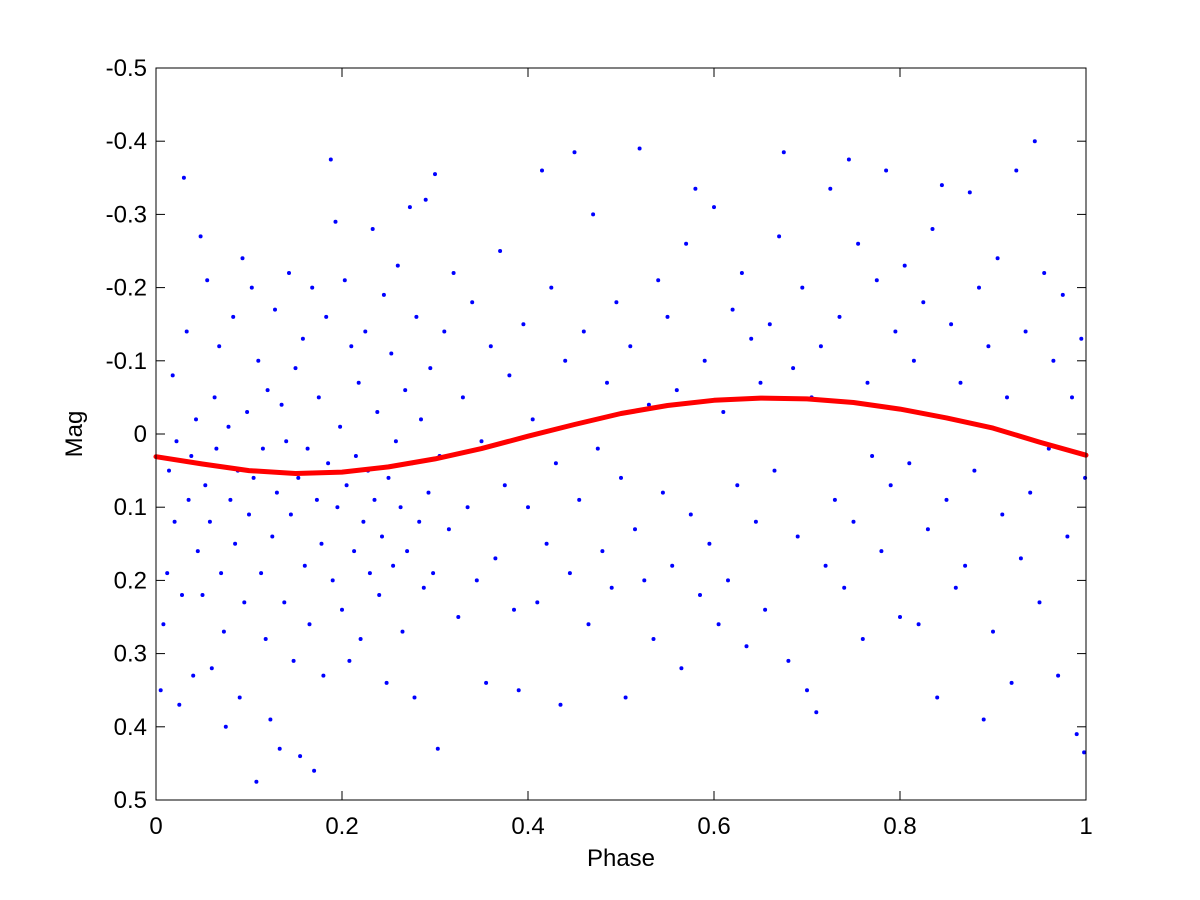  Describe the element at coordinates (126, 361) in the screenshot. I see `y-tick-label: -0.1` at that location.